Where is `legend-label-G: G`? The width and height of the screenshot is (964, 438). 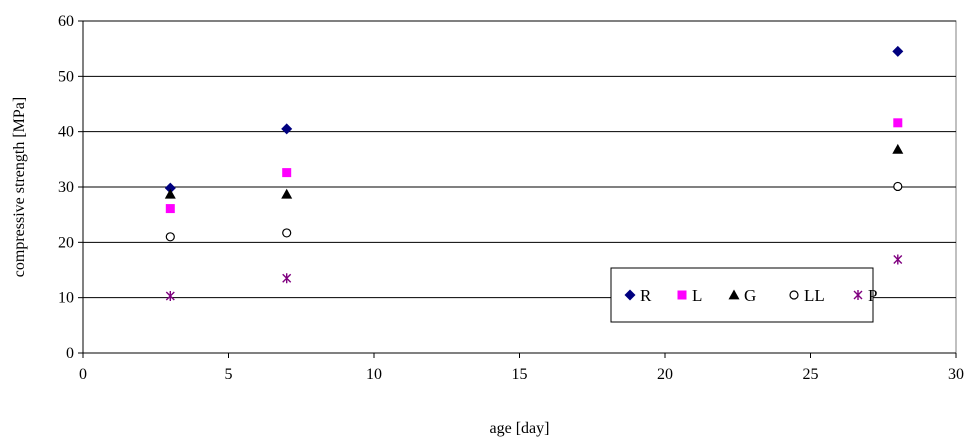
legend-label-G: G is located at coordinates (750, 295).